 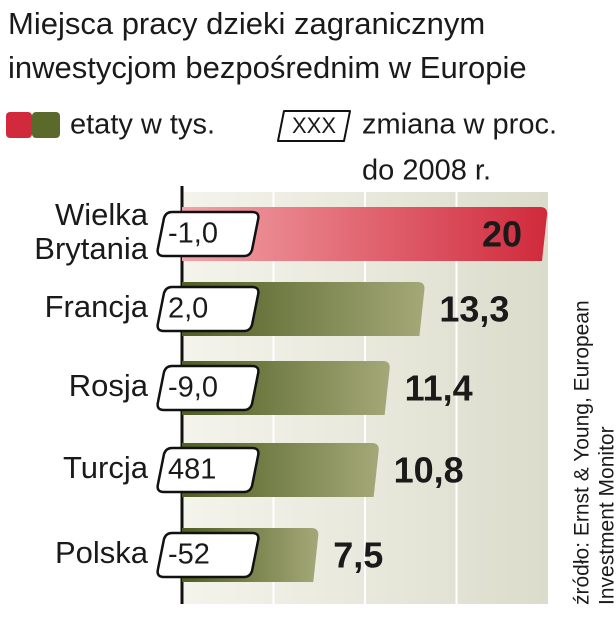 What do you see at coordinates (109, 385) in the screenshot?
I see `y-tick-label: Rosja` at bounding box center [109, 385].